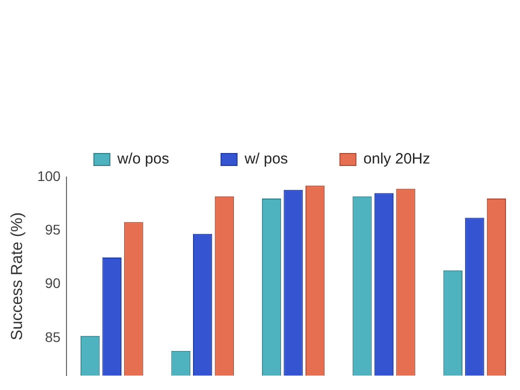 This screenshot has height=390, width=520. What do you see at coordinates (52, 336) in the screenshot?
I see `y-tick-label: 85` at bounding box center [52, 336].